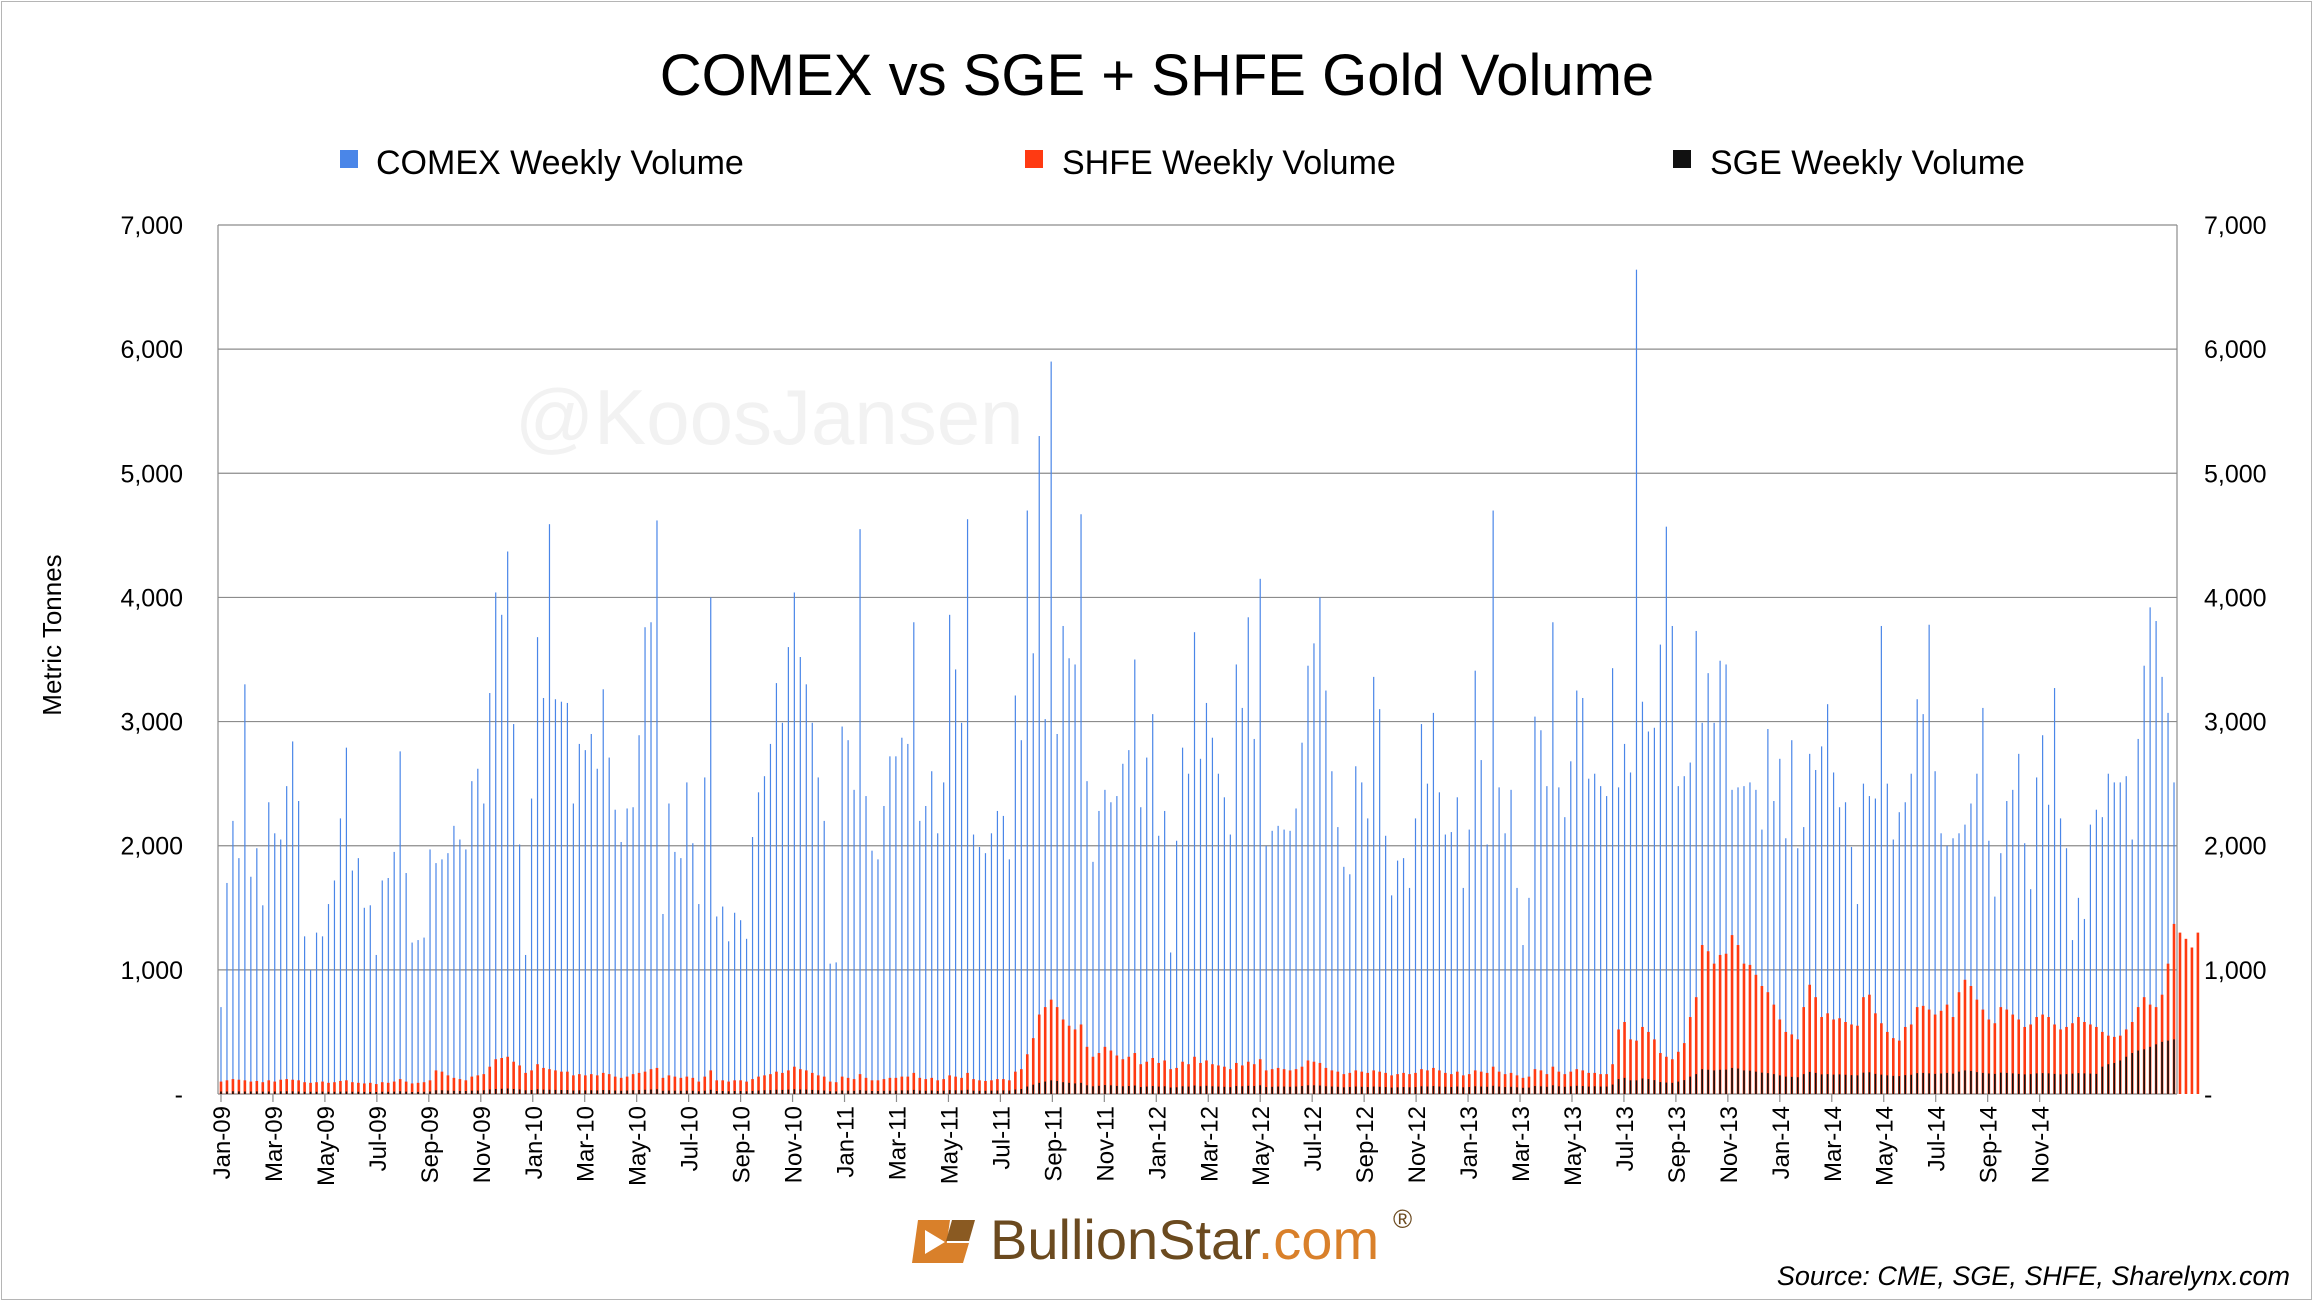 The width and height of the screenshot is (2315, 1303). What do you see at coordinates (1197, 1066) in the screenshot?
I see `series-sge` at bounding box center [1197, 1066].